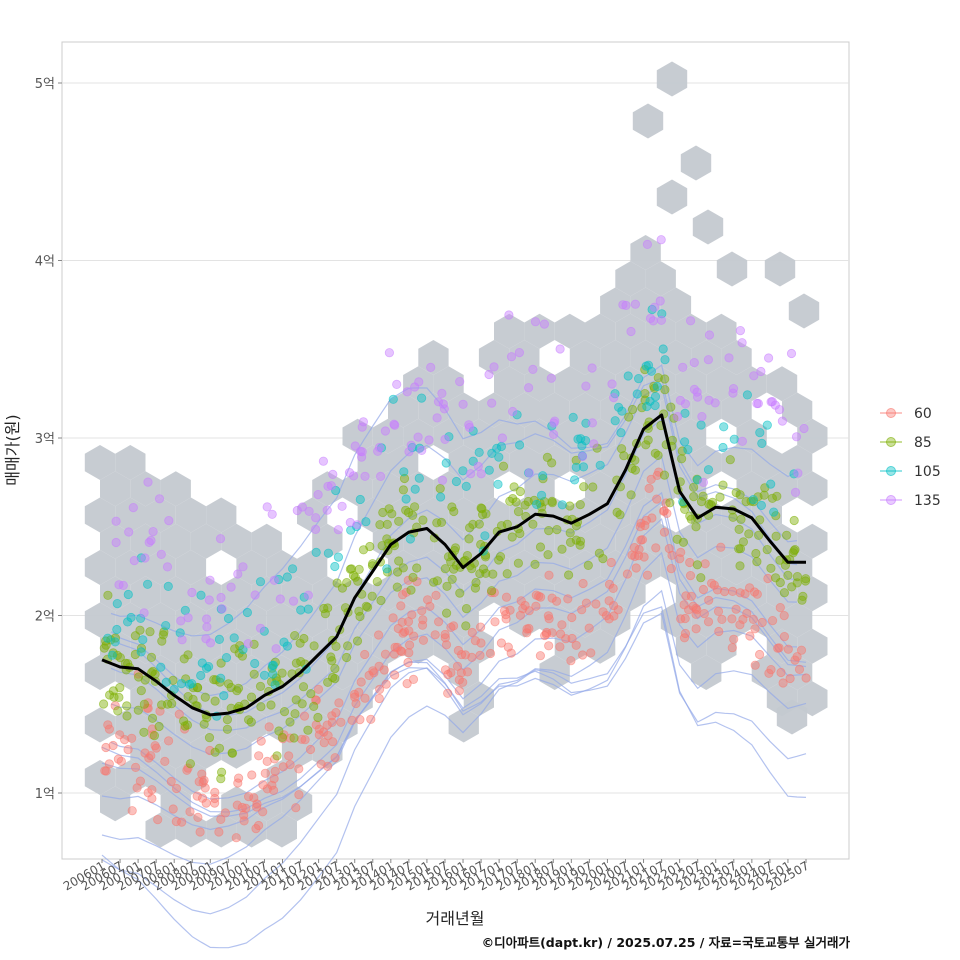  Describe the element at coordinates (45, 617) in the screenshot. I see `y-tick-label: 2억` at that location.